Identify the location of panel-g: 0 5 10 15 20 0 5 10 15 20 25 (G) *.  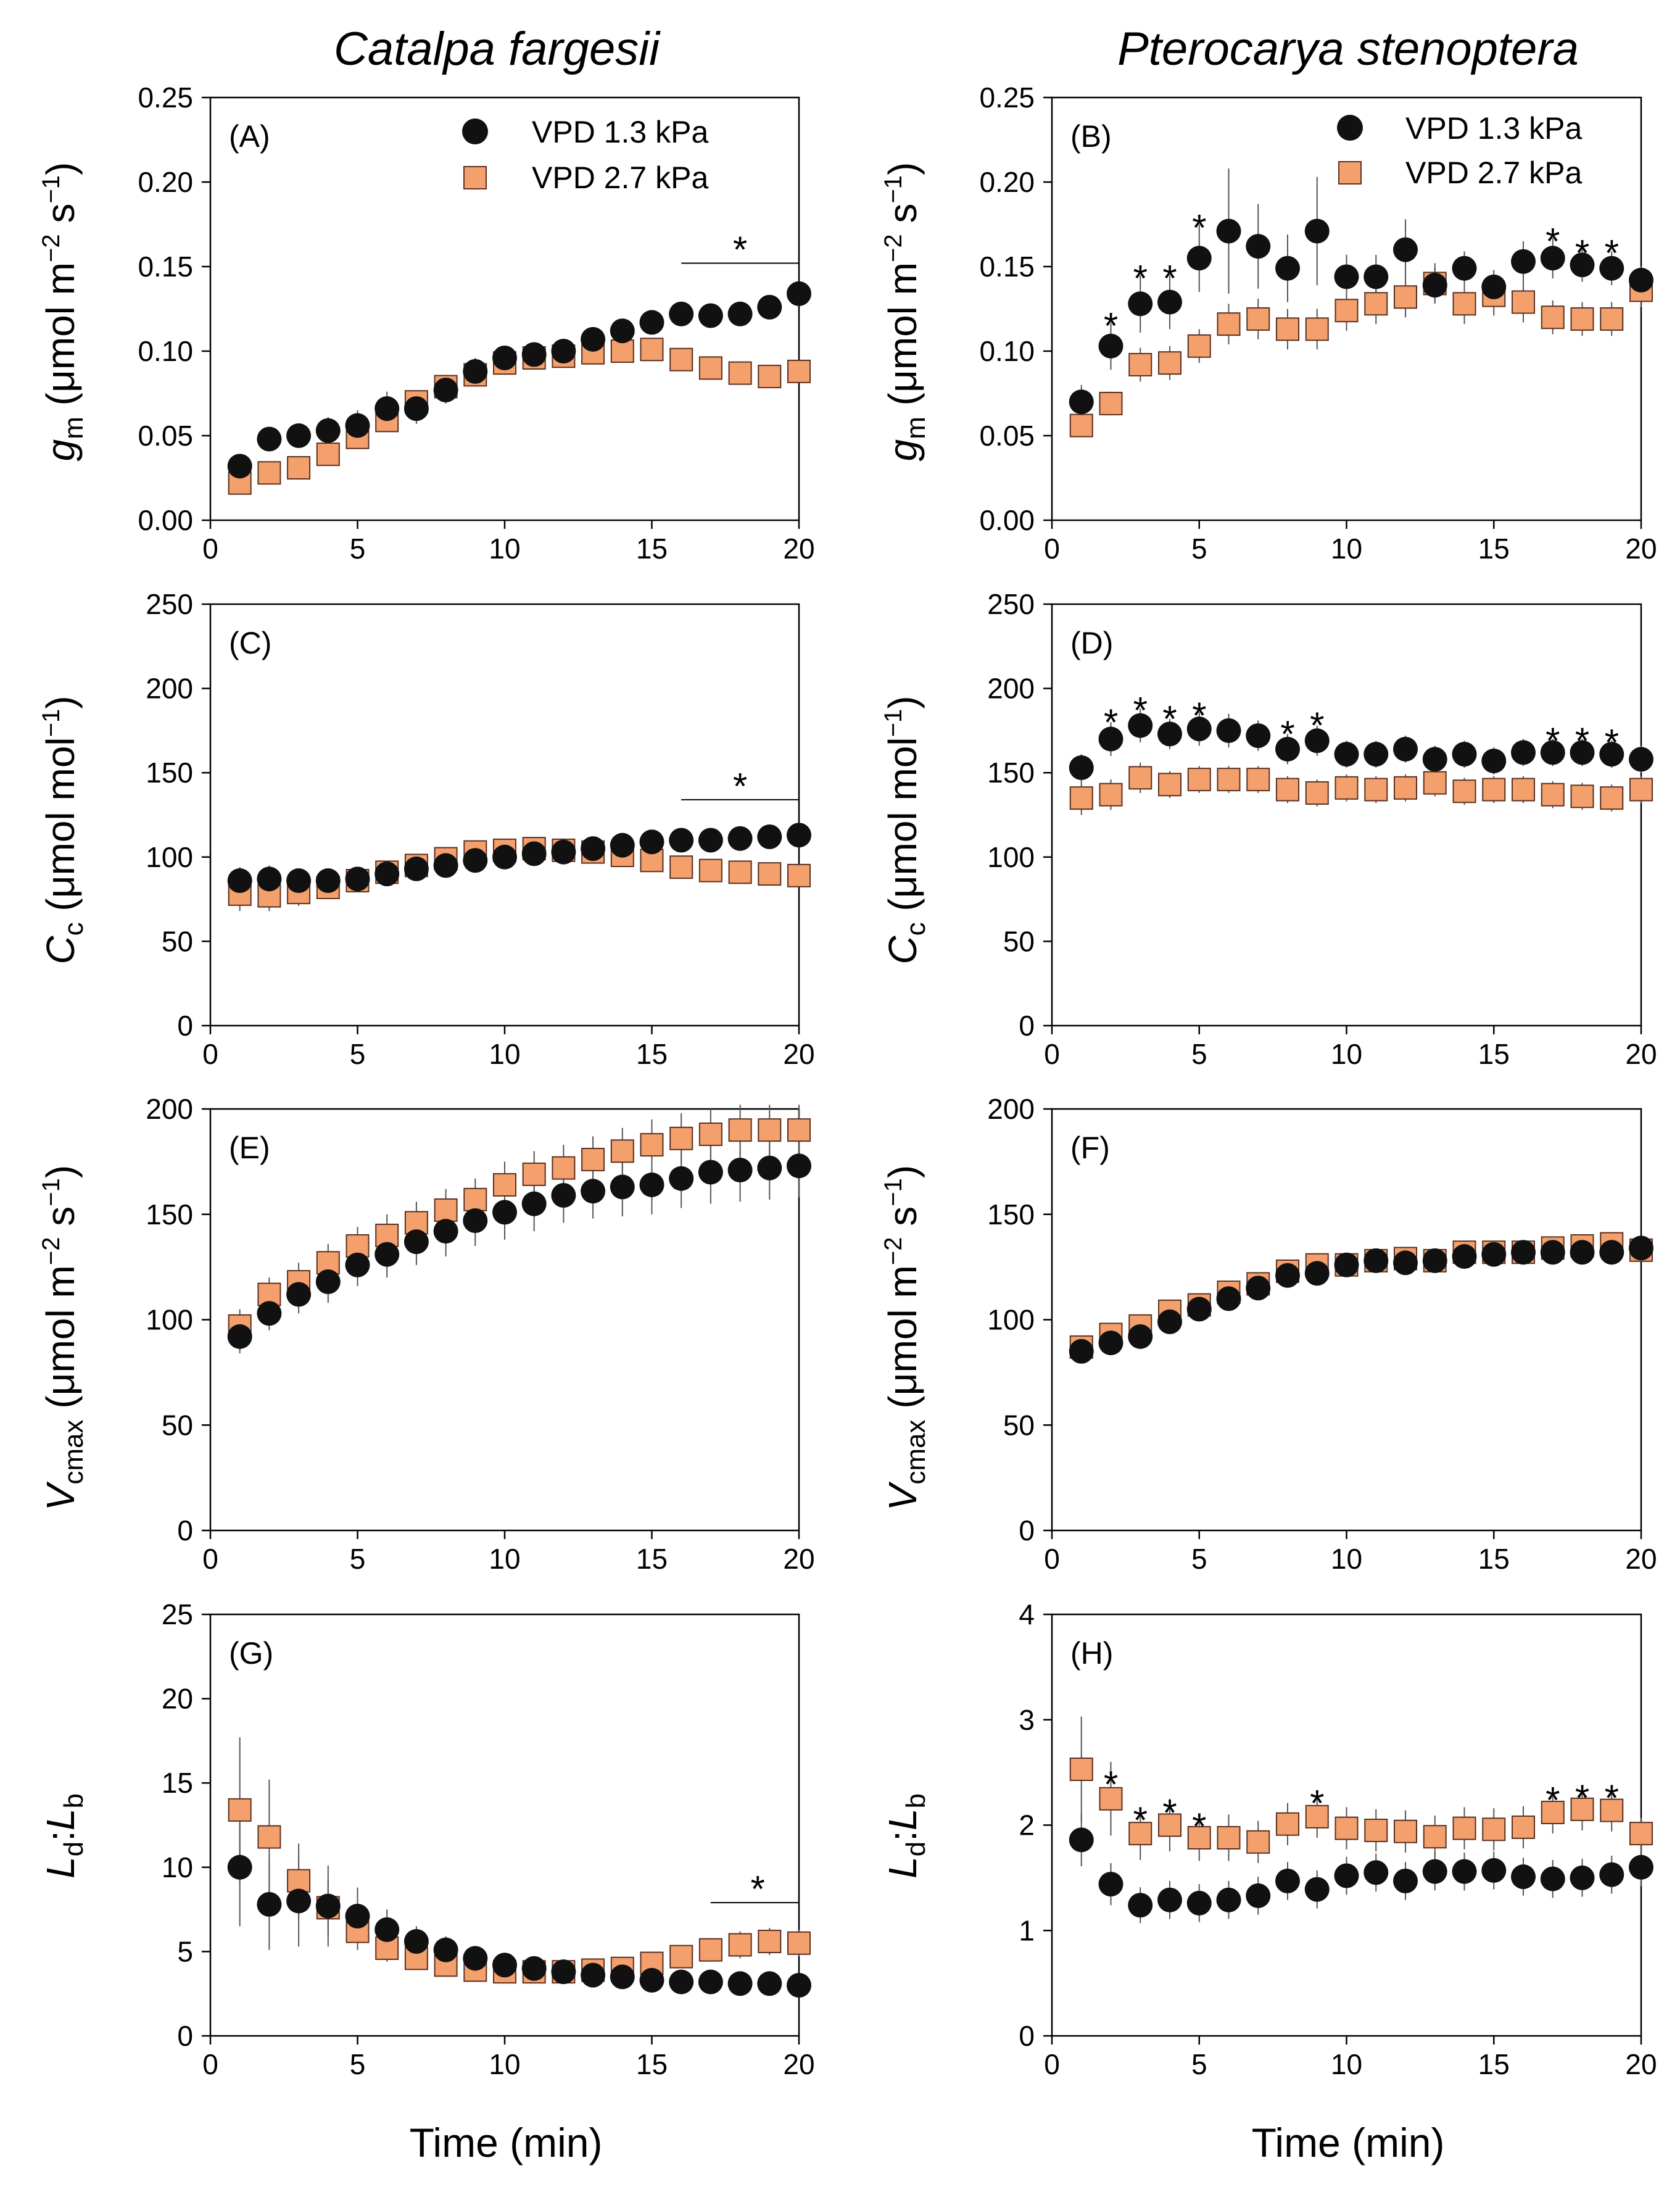
(489, 1839).